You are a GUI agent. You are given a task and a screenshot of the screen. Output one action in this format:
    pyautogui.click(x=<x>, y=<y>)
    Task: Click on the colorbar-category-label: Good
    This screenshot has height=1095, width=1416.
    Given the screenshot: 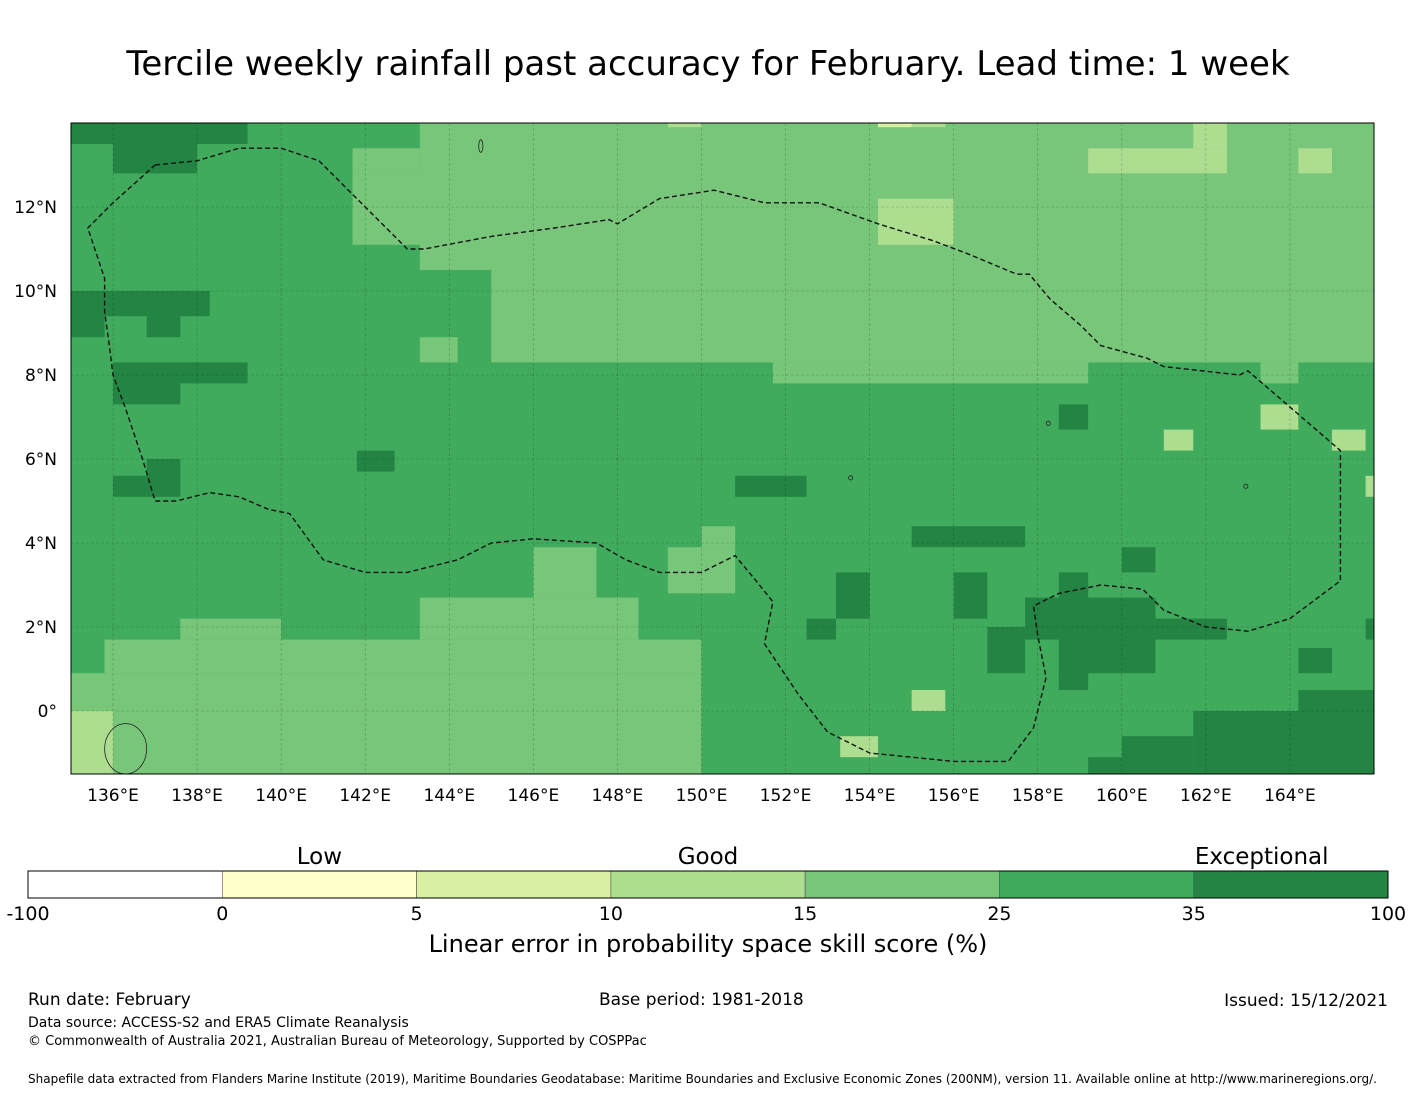 What is the action you would take?
    pyautogui.click(x=708, y=857)
    